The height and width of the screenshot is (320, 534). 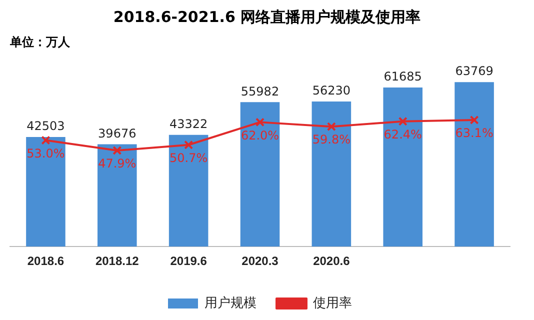 I want to click on data-label: 53.0%, so click(x=45, y=153).